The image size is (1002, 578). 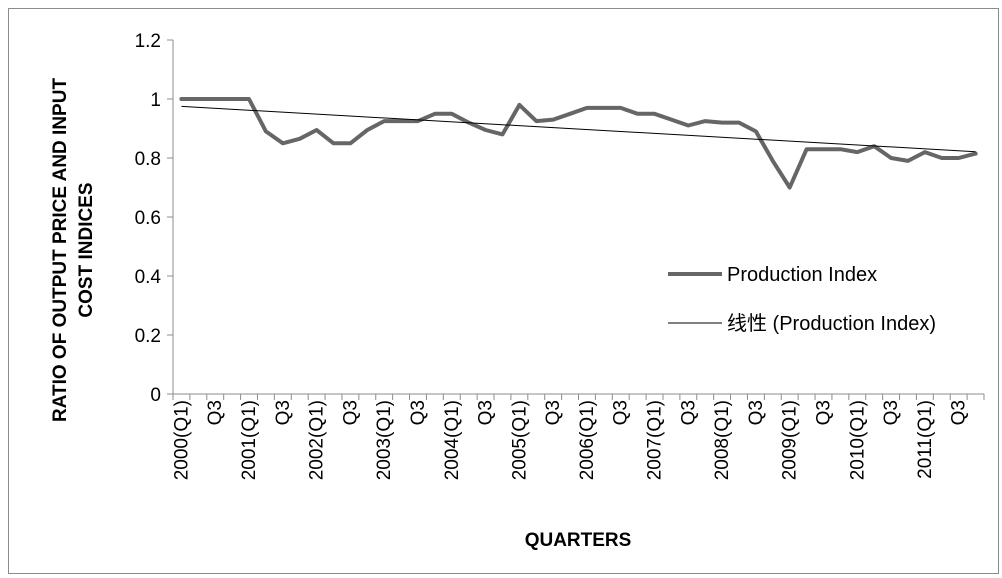 What do you see at coordinates (655, 440) in the screenshot?
I see `x-tick-label: 2007(Q1)` at bounding box center [655, 440].